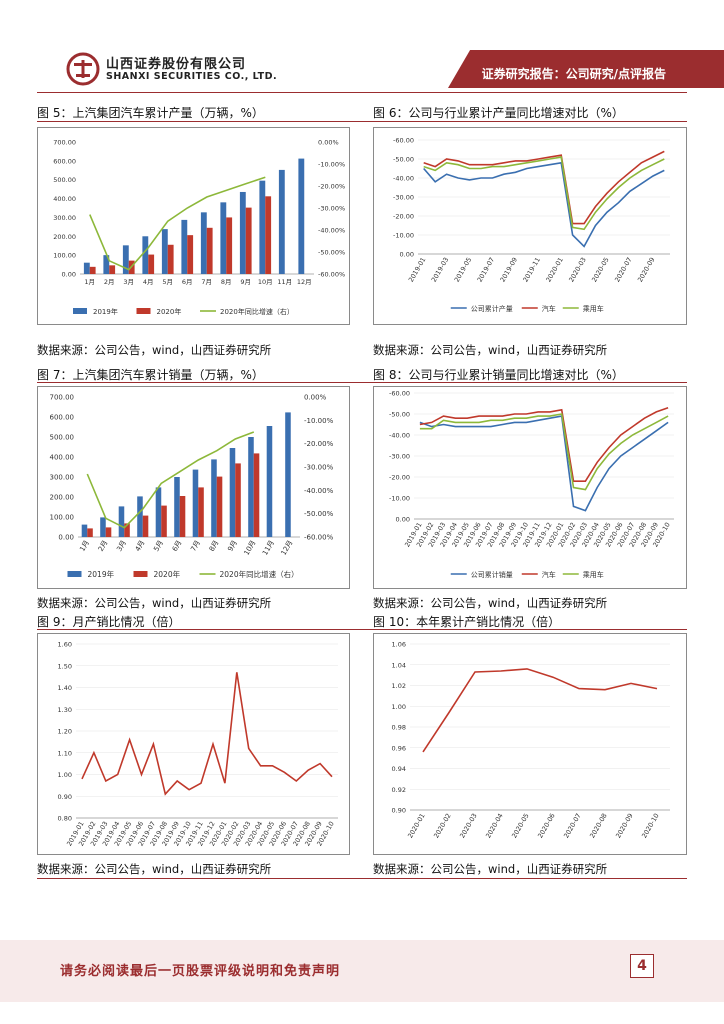 This screenshot has height=1024, width=724. I want to click on fig10-title: 图 10：本年累计产销比情况（倍）, so click(467, 622).